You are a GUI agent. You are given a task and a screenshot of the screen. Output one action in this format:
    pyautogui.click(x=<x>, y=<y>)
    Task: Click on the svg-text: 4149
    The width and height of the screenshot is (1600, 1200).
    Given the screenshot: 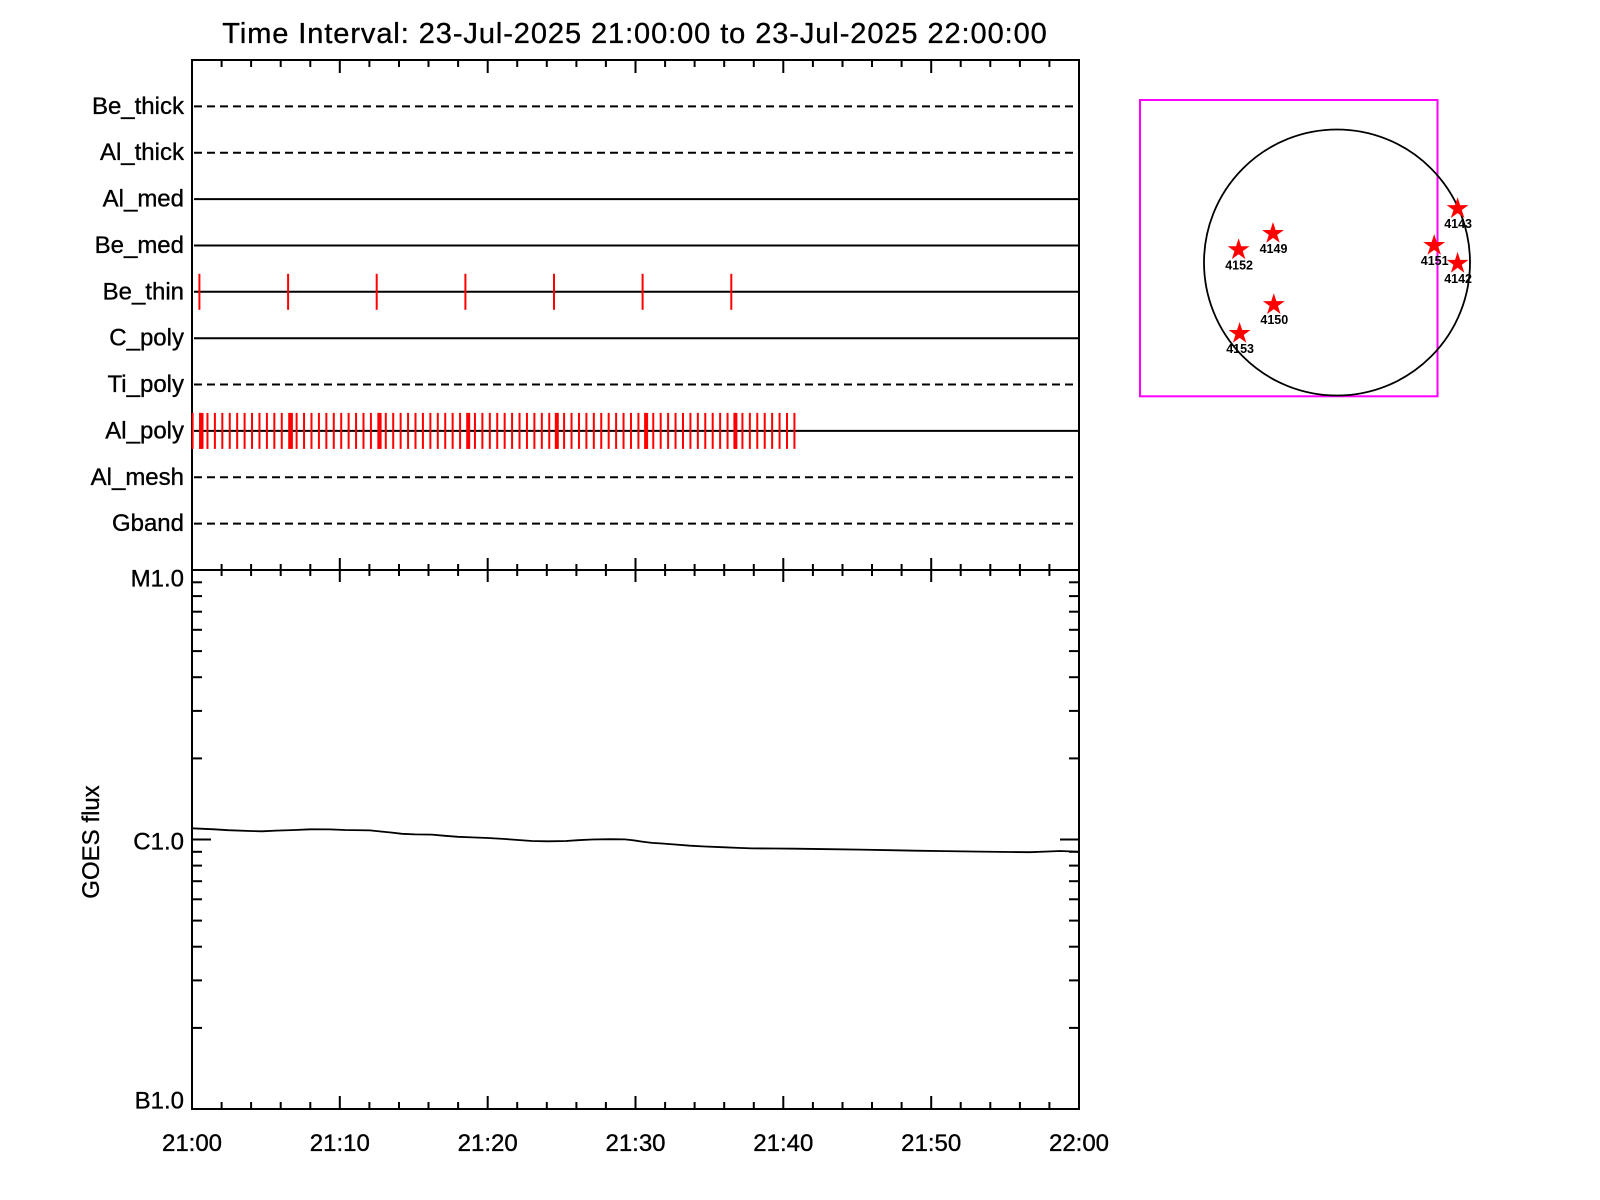 What is the action you would take?
    pyautogui.click(x=1274, y=249)
    